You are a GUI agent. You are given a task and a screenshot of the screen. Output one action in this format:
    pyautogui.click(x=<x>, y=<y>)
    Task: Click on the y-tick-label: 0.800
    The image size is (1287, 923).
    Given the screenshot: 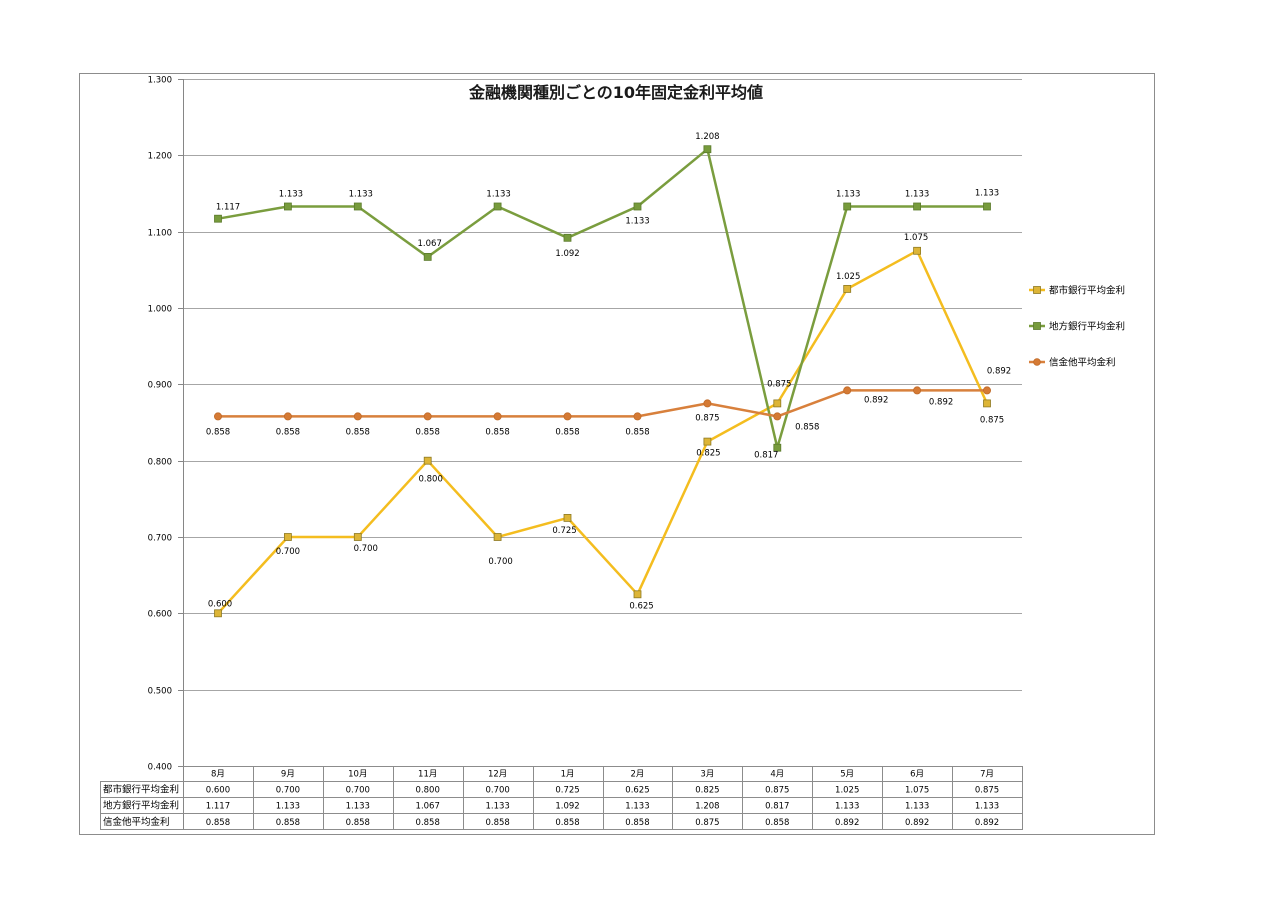 What is the action you would take?
    pyautogui.click(x=160, y=463)
    